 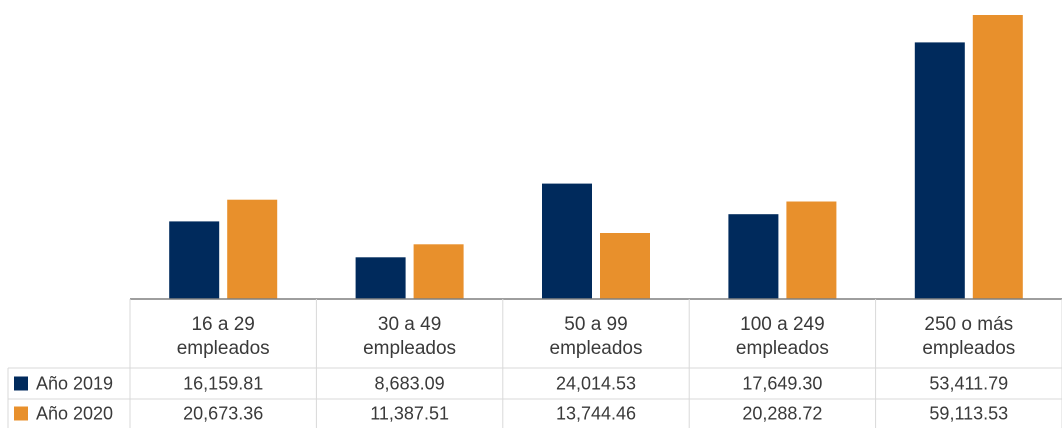 I want to click on data-label: 11,387.51, so click(x=409, y=414).